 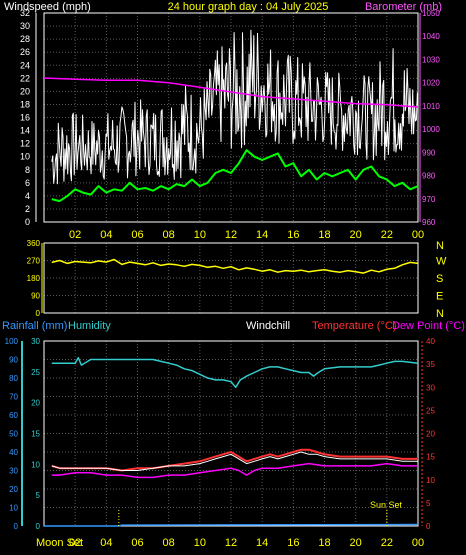 What do you see at coordinates (34, 278) in the screenshot?
I see `direction-tick-label: 180` at bounding box center [34, 278].